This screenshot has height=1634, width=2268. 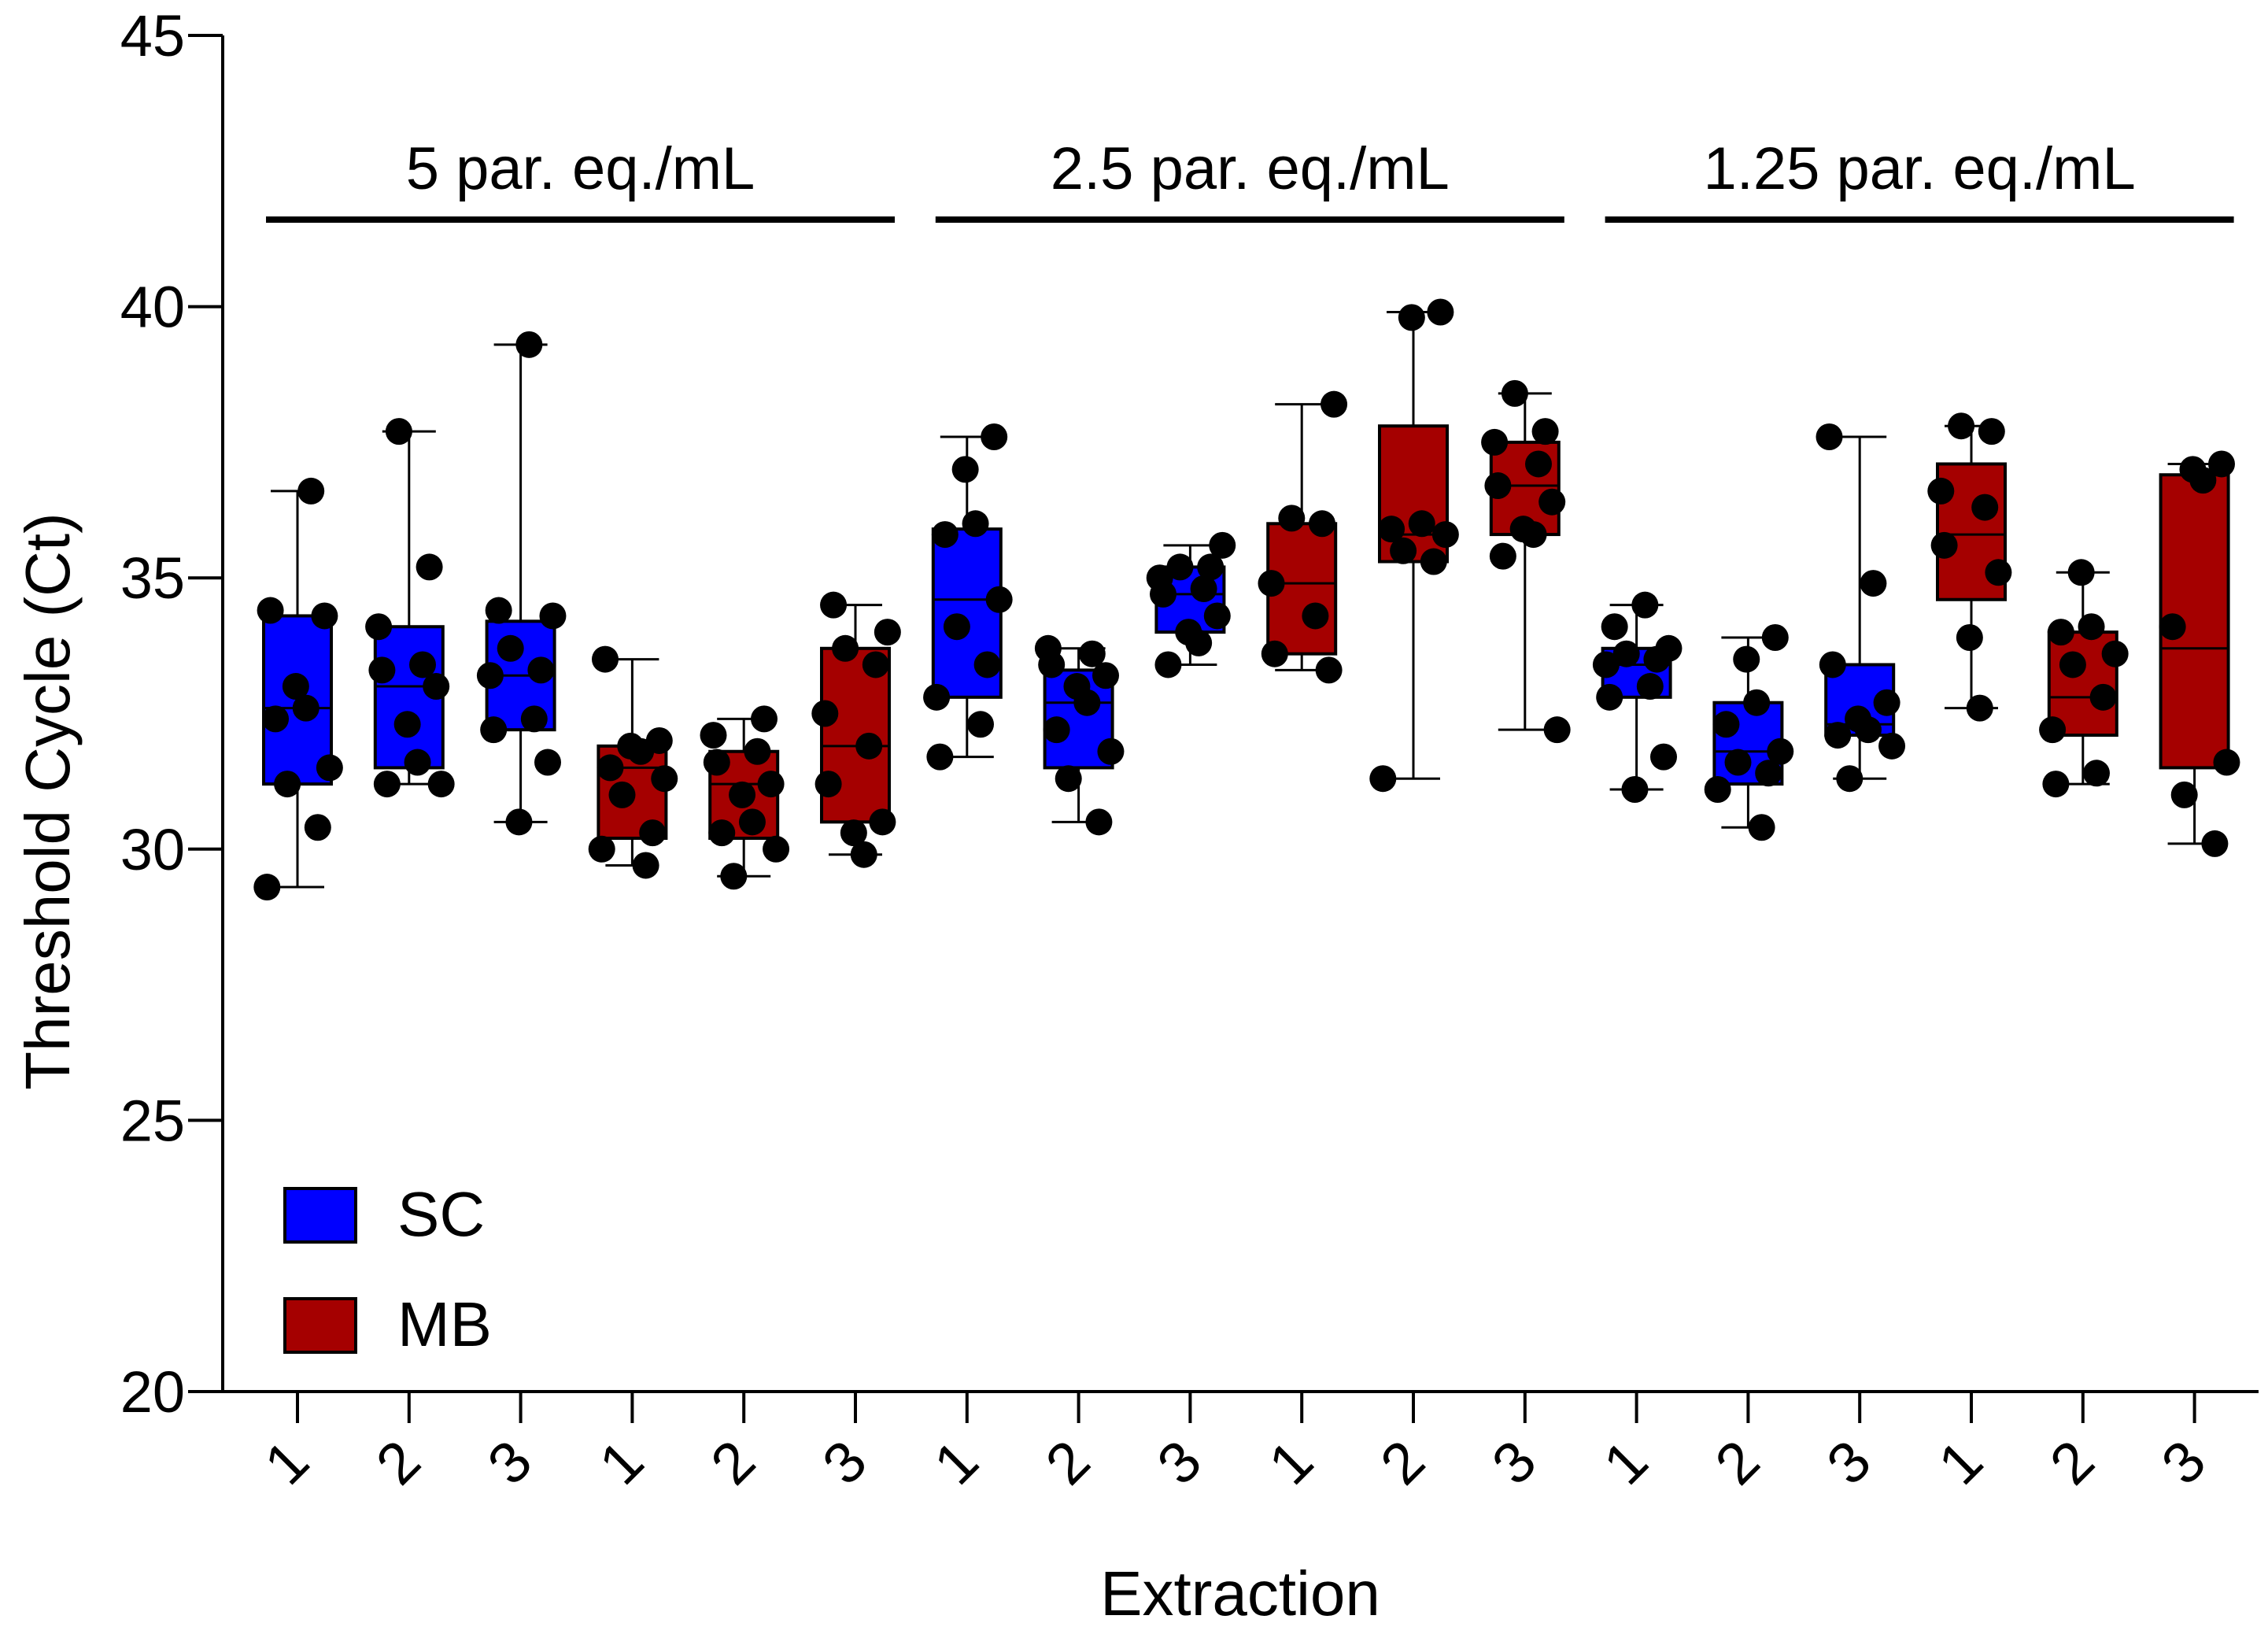 I want to click on group-label: 1.25 par. eq./mL, so click(x=1919, y=168).